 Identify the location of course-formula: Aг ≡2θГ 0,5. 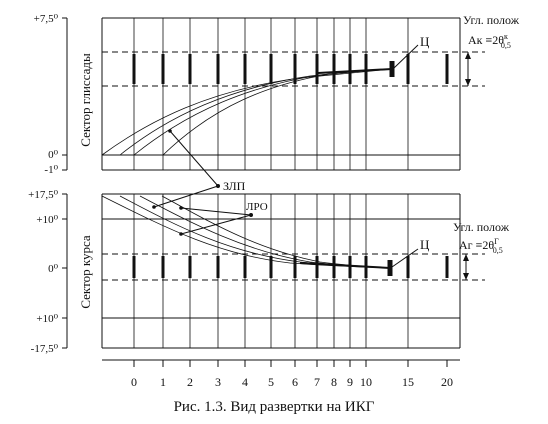
(481, 246).